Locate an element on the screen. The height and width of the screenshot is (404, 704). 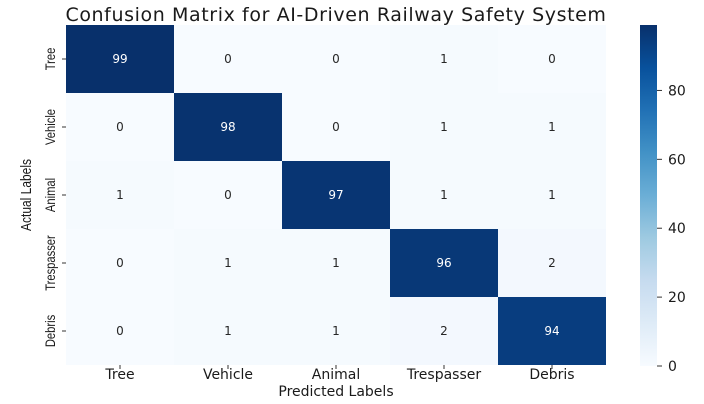
y-tick-label: Animal is located at coordinates (50, 195).